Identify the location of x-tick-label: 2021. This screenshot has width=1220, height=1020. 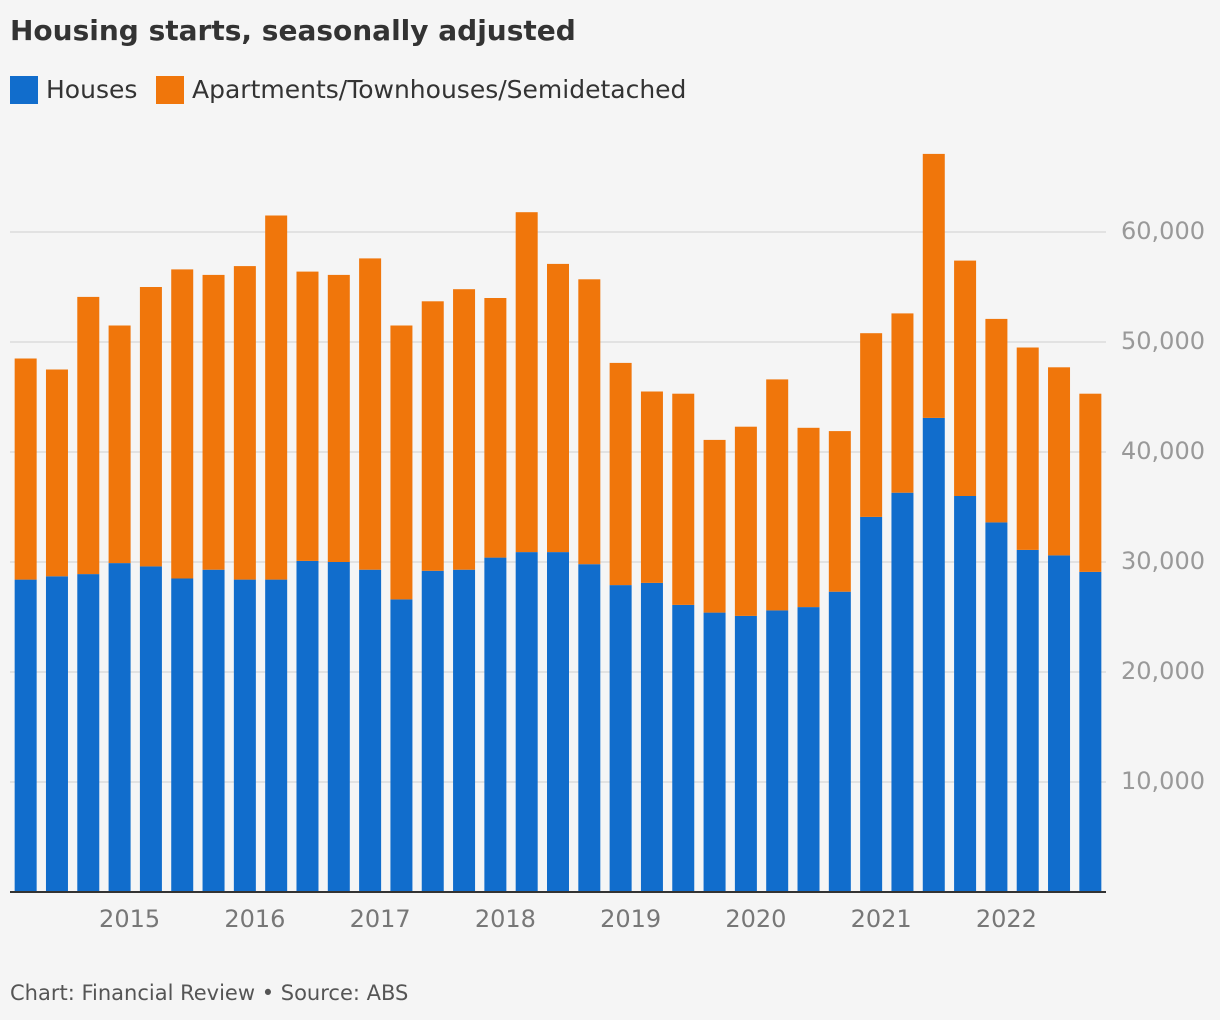
(881, 919).